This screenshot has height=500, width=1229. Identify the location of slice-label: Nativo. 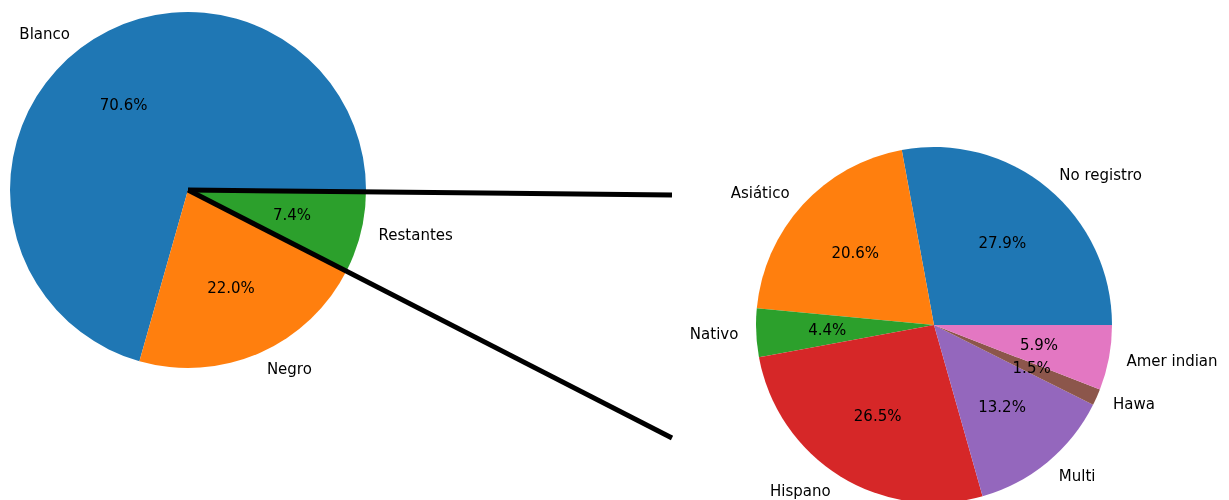
(714, 333).